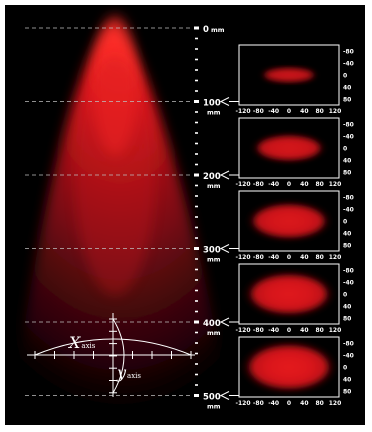 Image resolution: width=372 pixels, height=432 pixels. Describe the element at coordinates (113, 356) in the screenshot. I see `y-axis-ticks` at that location.